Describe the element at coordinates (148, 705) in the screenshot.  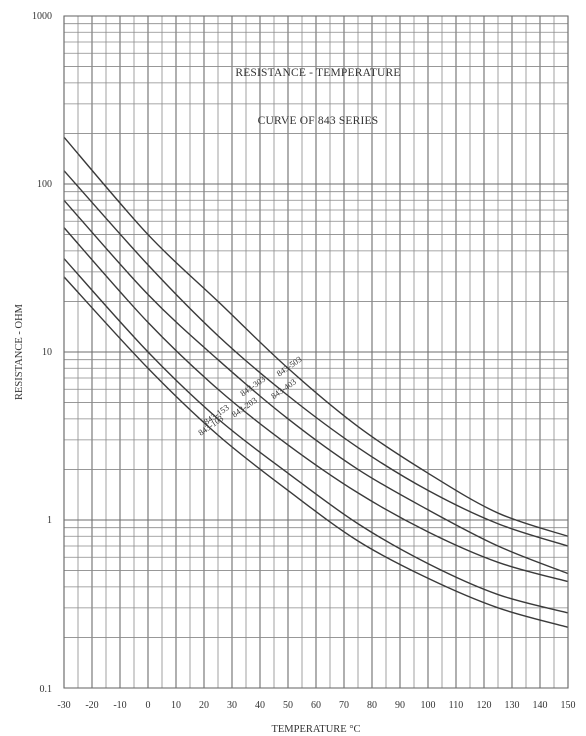
I see `x-tick-label: 0` at that location.